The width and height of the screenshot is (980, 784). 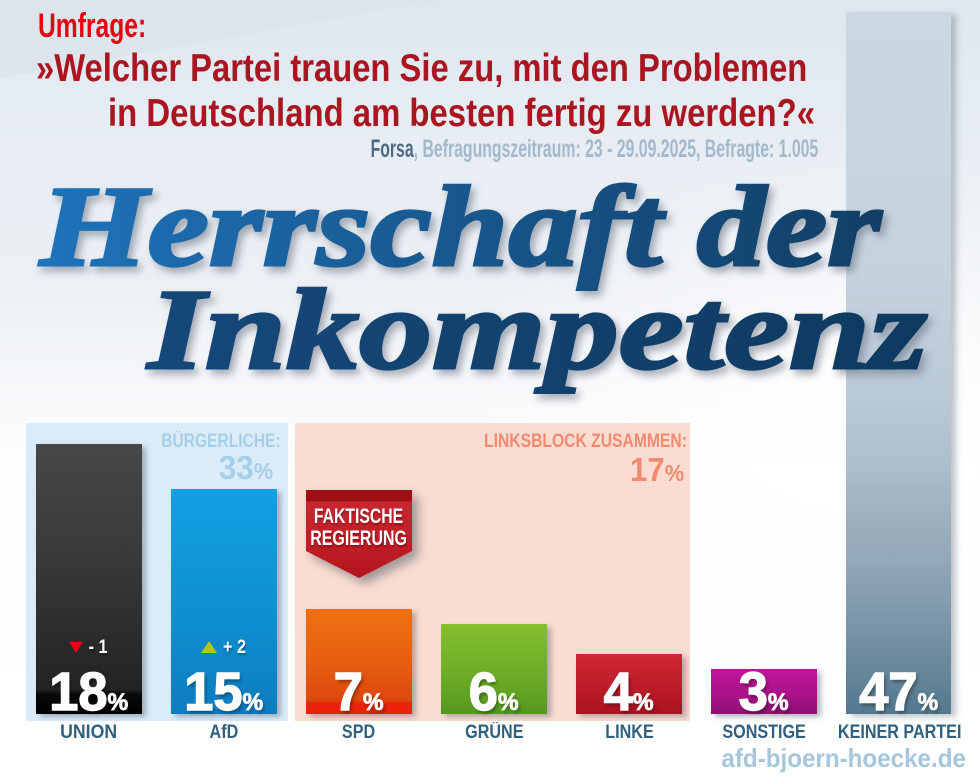 What do you see at coordinates (461, 226) in the screenshot?
I see `svg-text: Herrschaft der` at bounding box center [461, 226].